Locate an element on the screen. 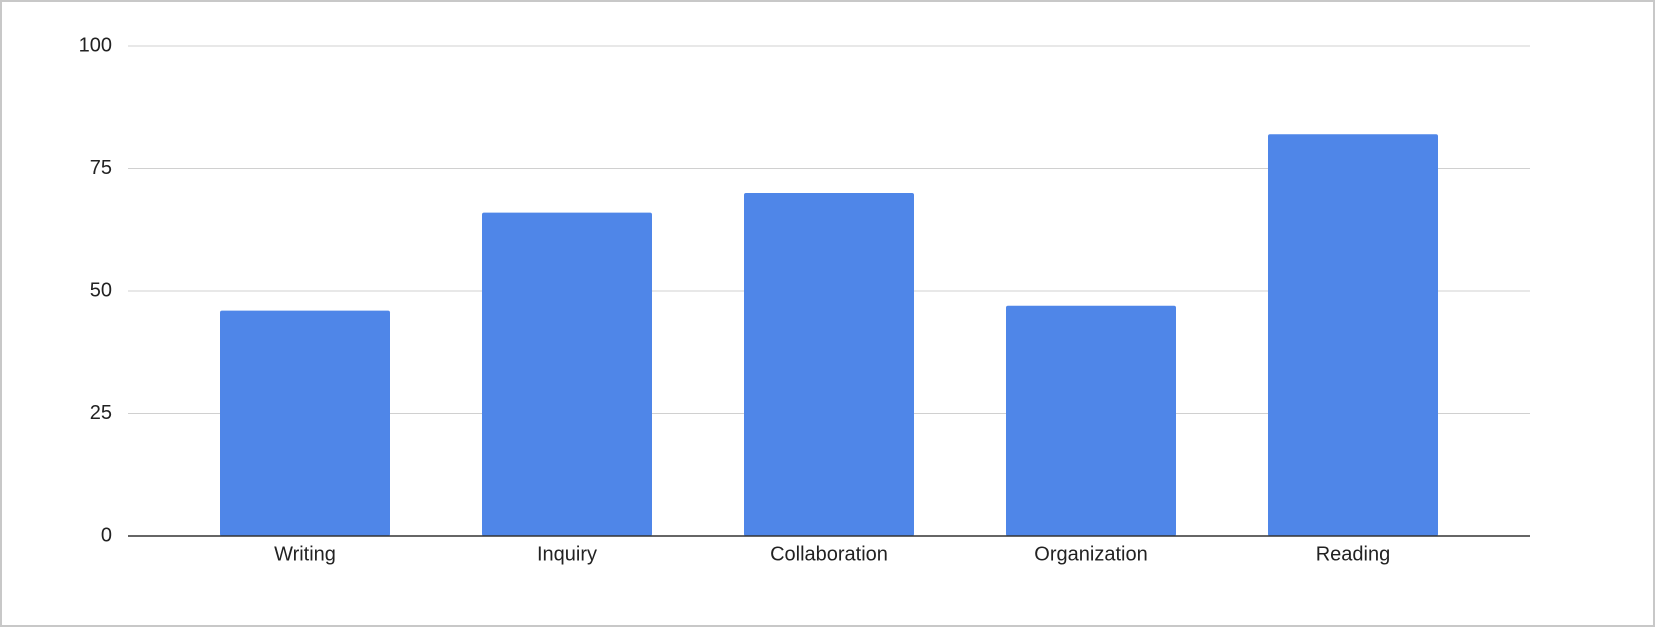 The width and height of the screenshot is (1655, 627). y-tick-label: 0 is located at coordinates (106, 535).